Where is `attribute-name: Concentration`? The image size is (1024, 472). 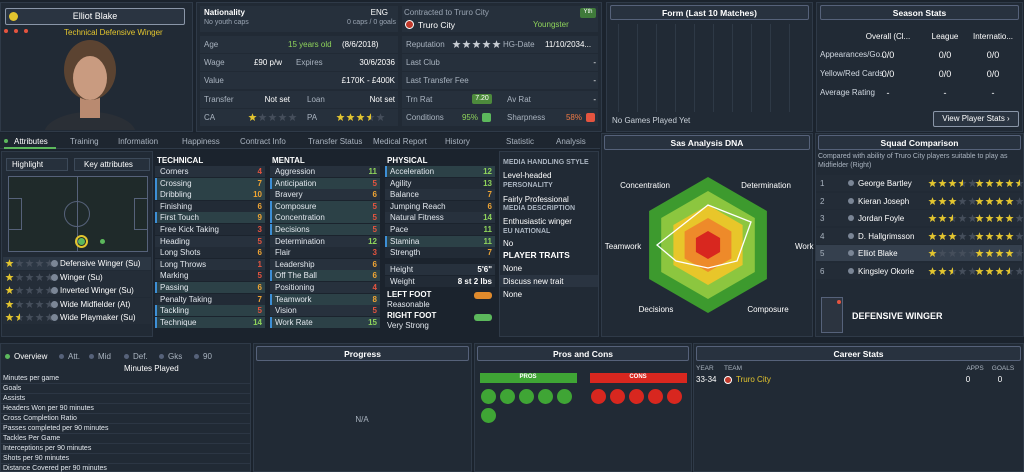
attribute-name: Concentration is located at coordinates (300, 218).